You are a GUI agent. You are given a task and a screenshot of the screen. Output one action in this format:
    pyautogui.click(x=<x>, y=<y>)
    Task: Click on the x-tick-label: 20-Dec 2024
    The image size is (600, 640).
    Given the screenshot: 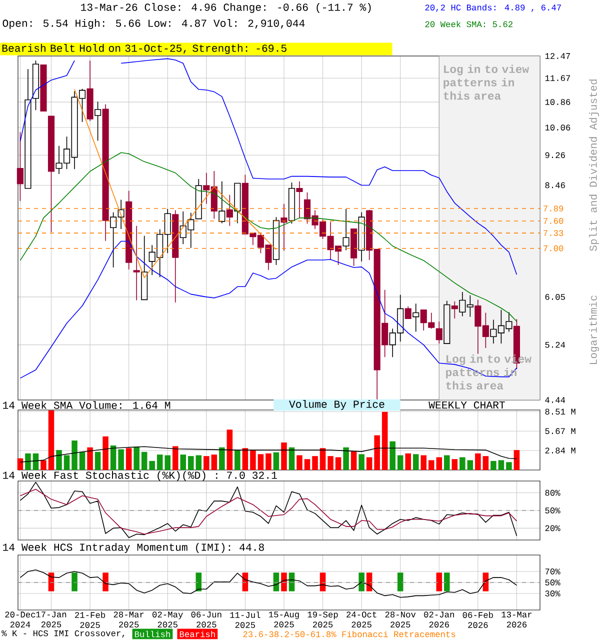 What is the action you would take?
    pyautogui.click(x=20, y=620)
    